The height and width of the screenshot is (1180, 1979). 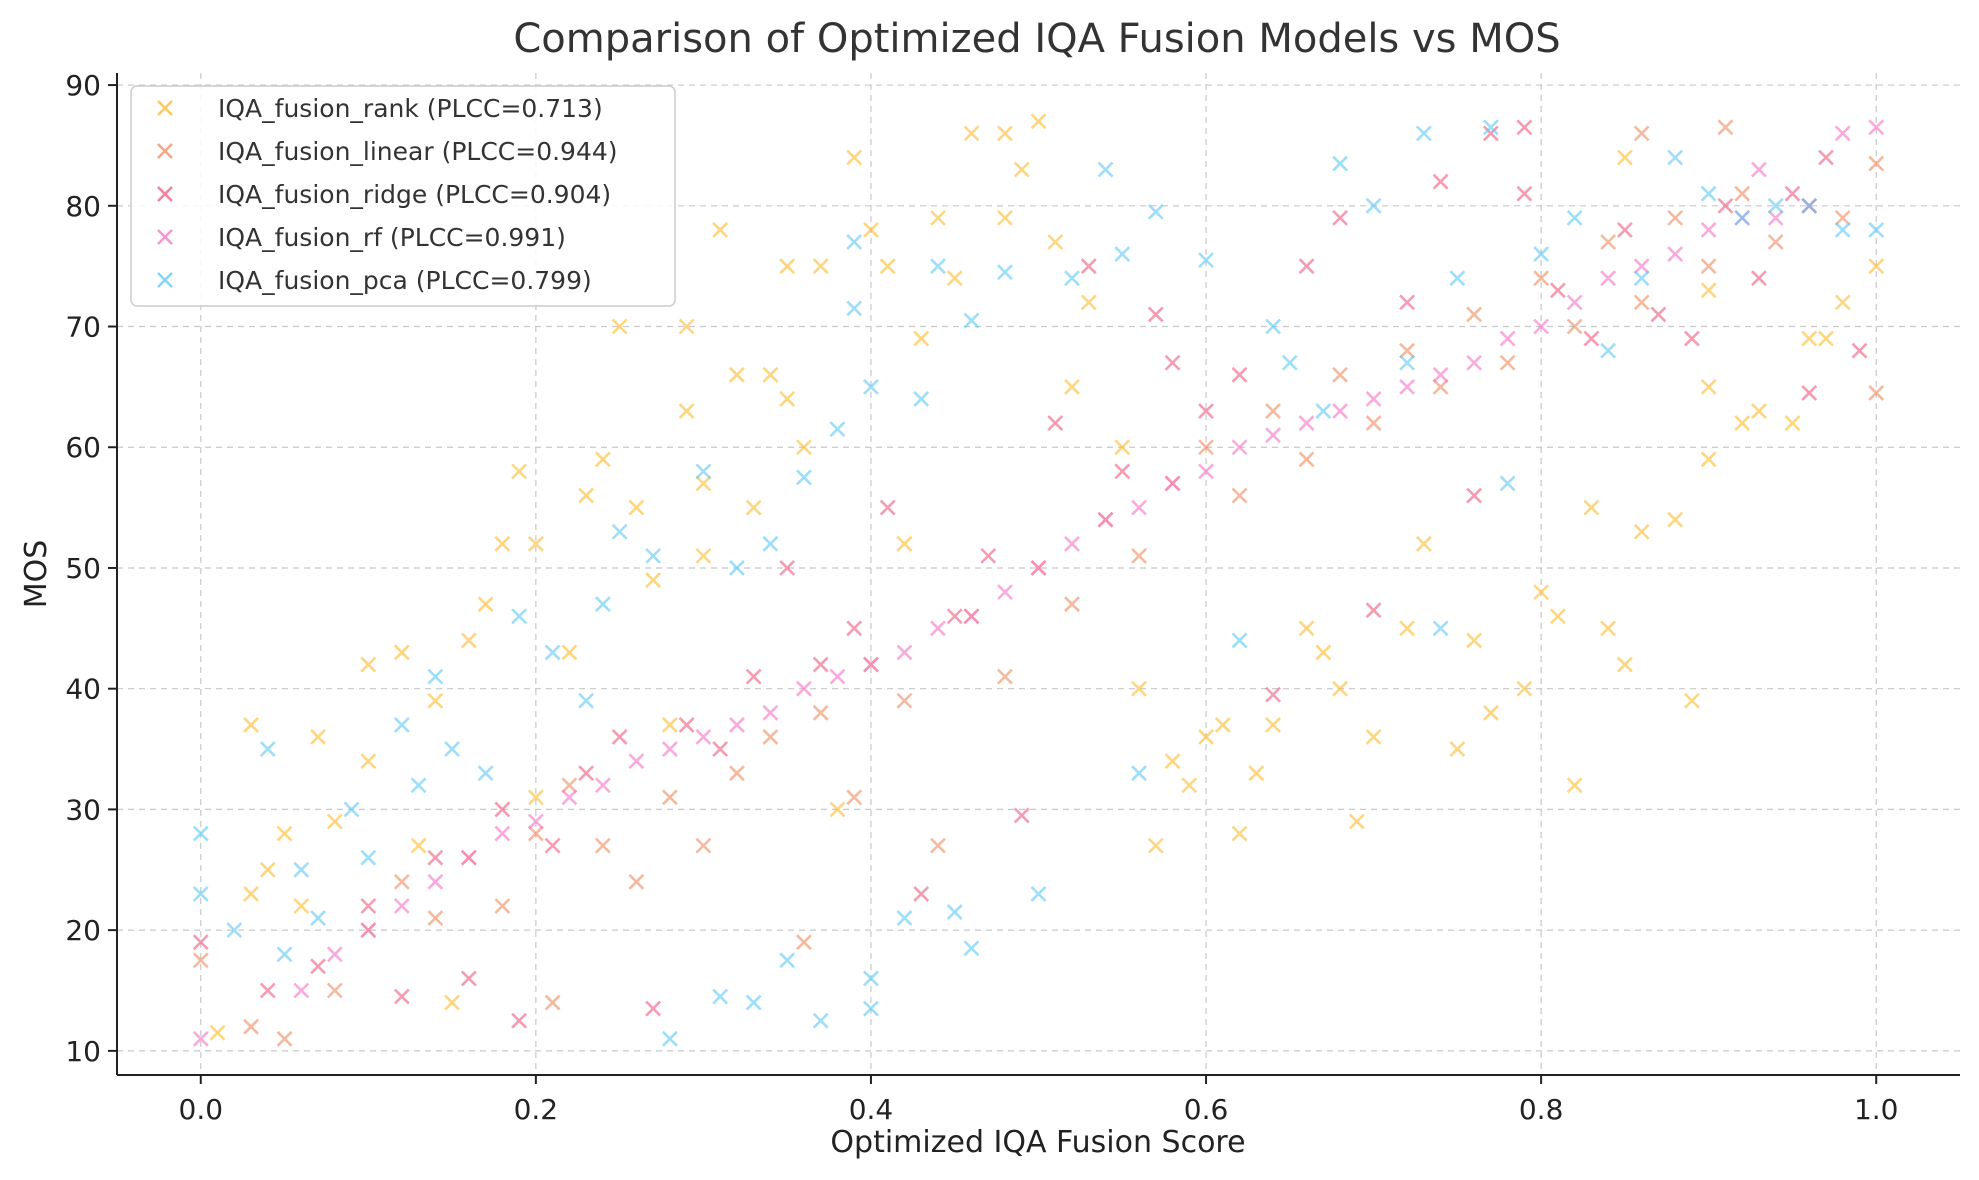 What do you see at coordinates (392, 237) in the screenshot?
I see `legend-label: IQA_fusion_rf (PLCC=0.991)` at bounding box center [392, 237].